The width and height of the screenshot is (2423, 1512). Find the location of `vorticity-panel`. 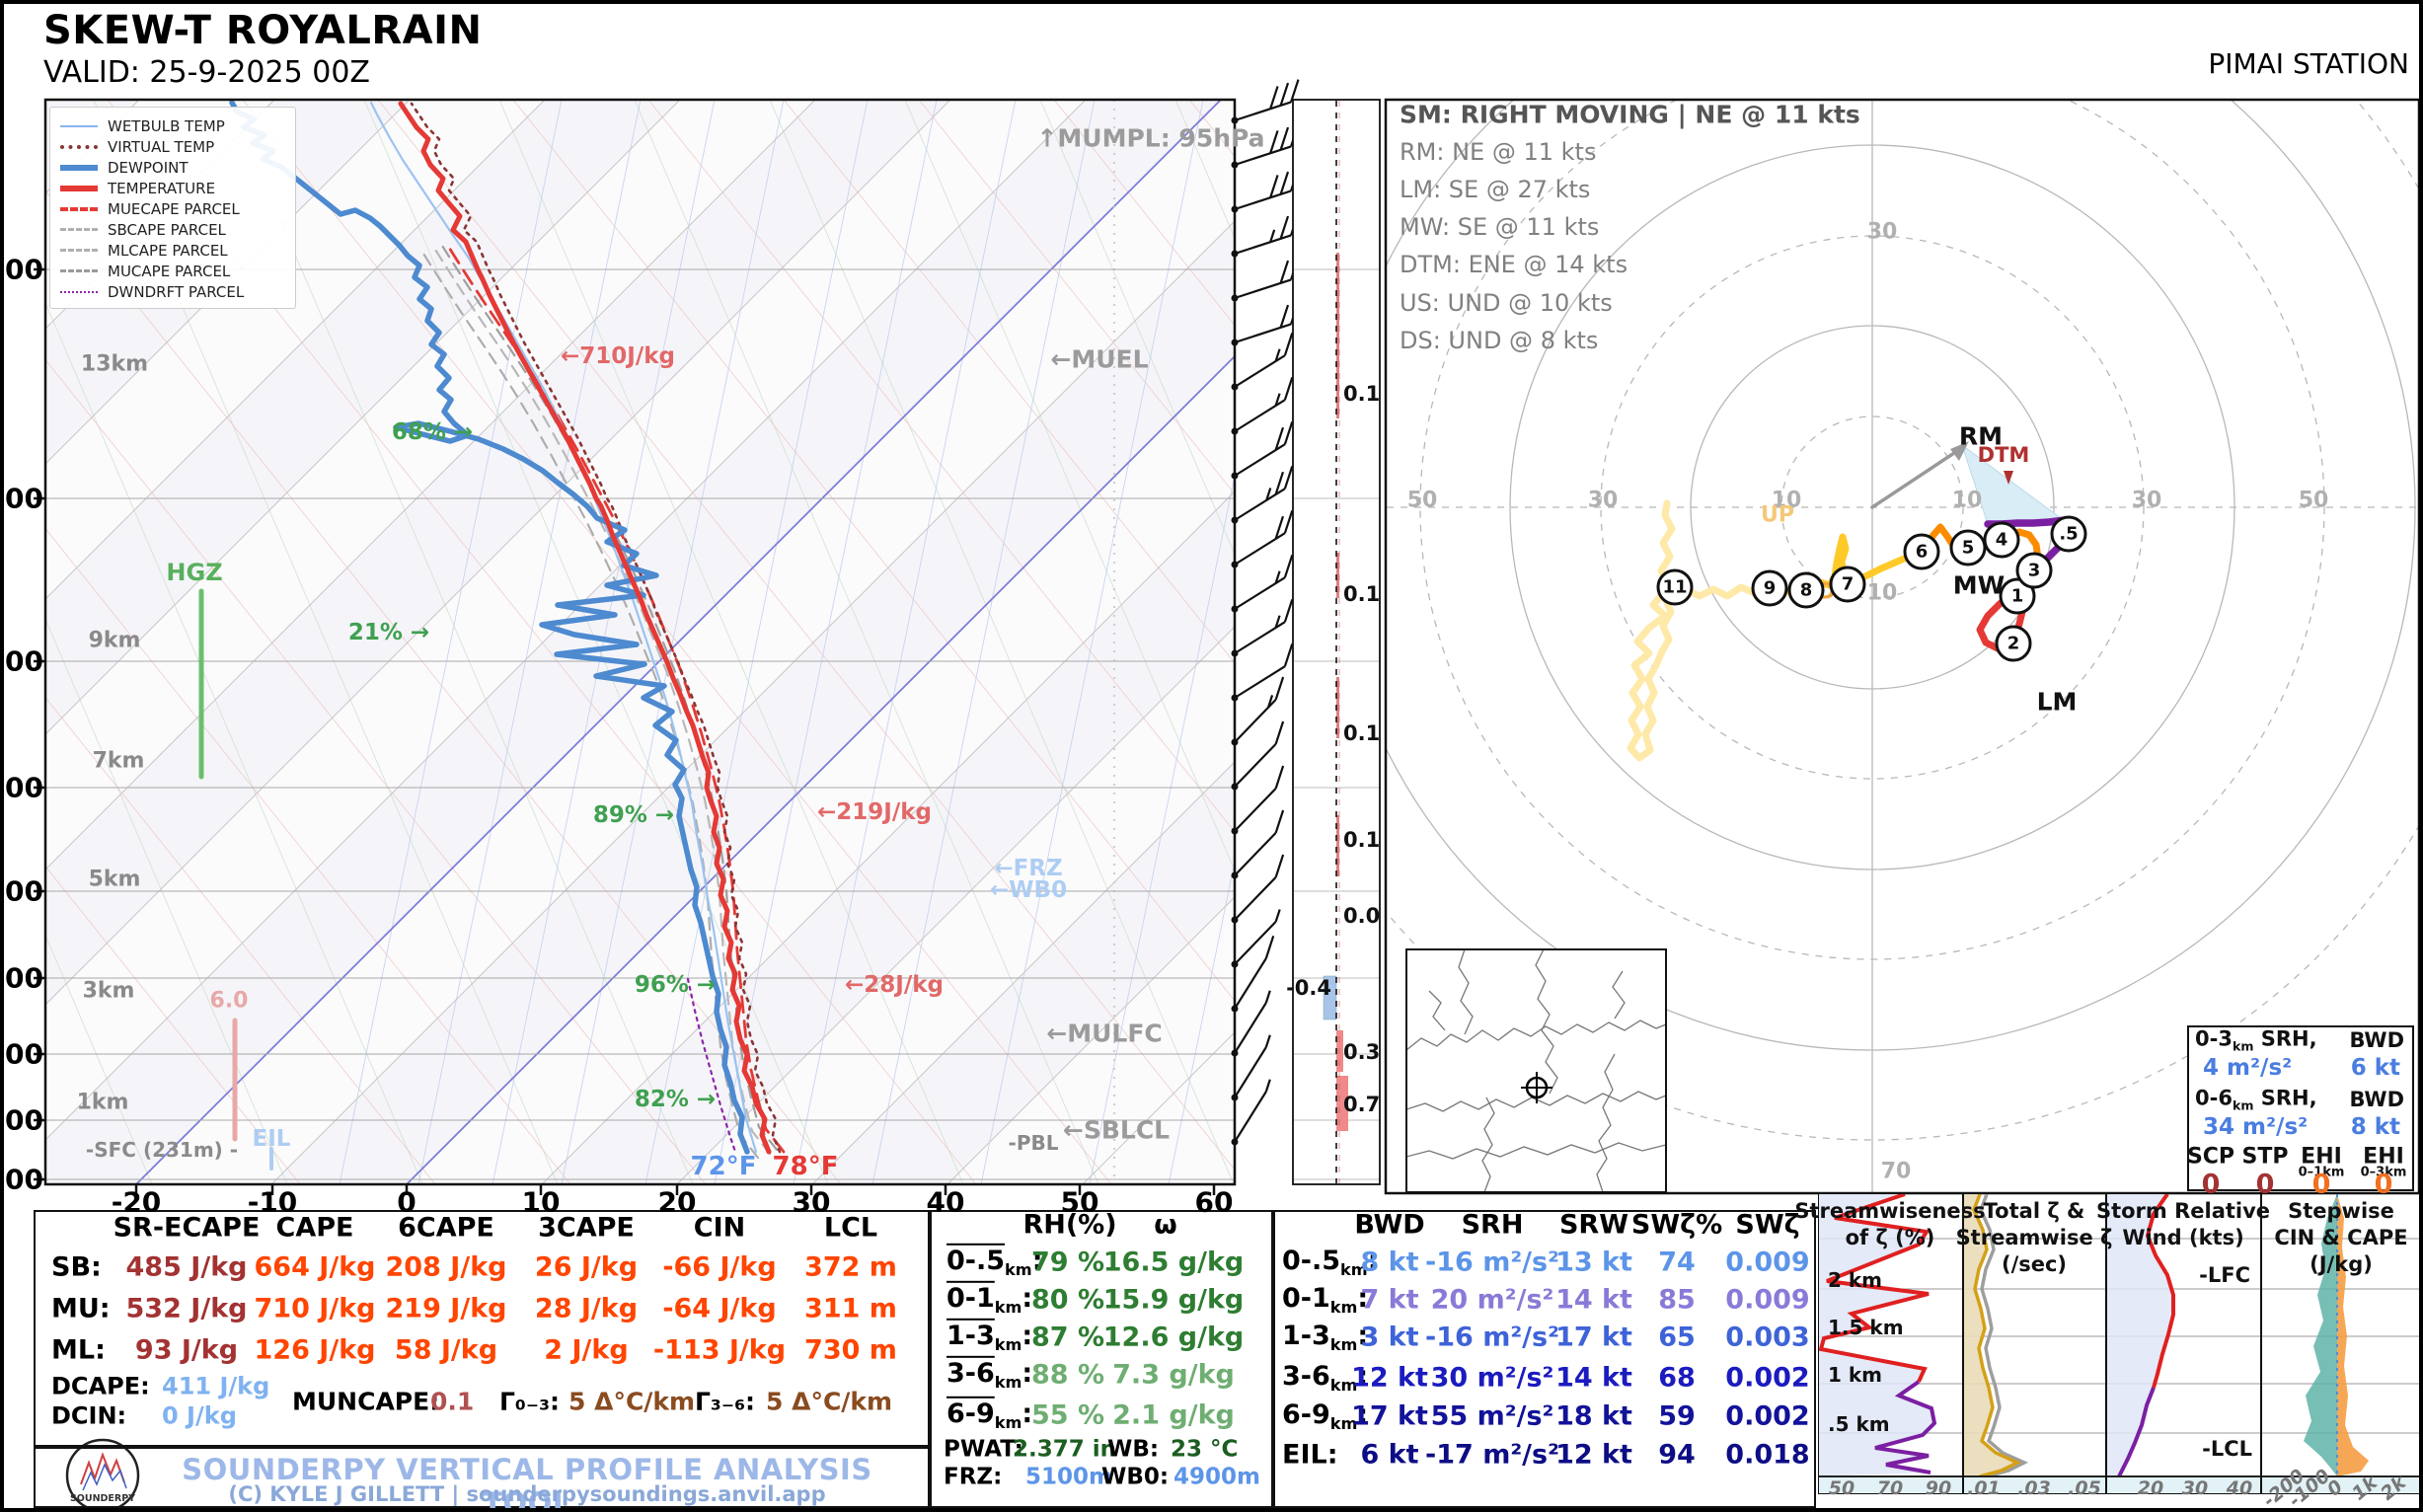

vorticity-panel is located at coordinates (2034, 1344).